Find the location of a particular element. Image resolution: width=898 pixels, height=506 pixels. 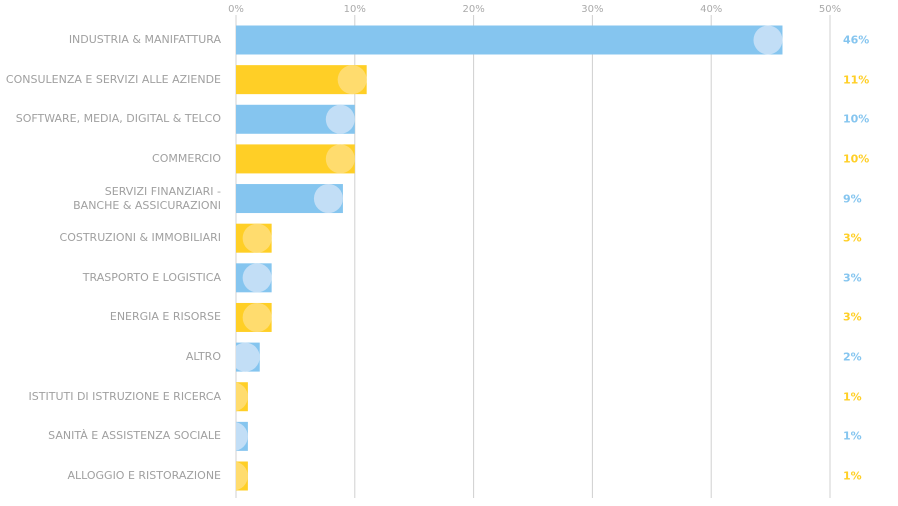

x-tick-label: 0% is located at coordinates (236, 9).